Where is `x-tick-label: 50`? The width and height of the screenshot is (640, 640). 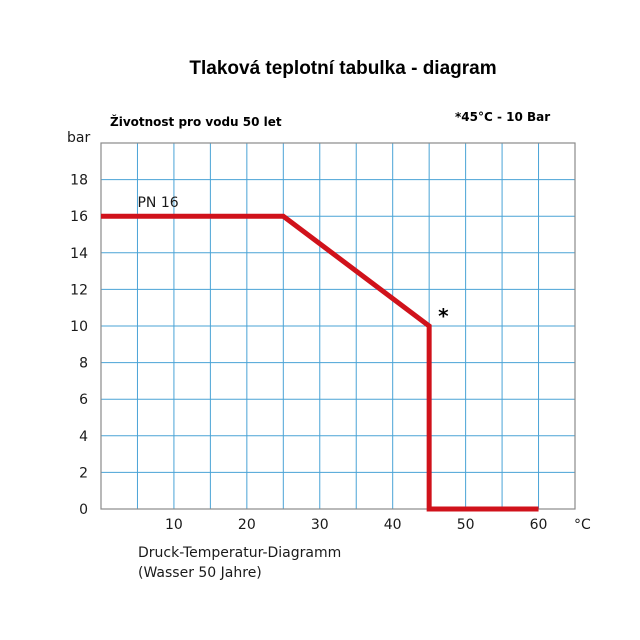 x-tick-label: 50 is located at coordinates (466, 525).